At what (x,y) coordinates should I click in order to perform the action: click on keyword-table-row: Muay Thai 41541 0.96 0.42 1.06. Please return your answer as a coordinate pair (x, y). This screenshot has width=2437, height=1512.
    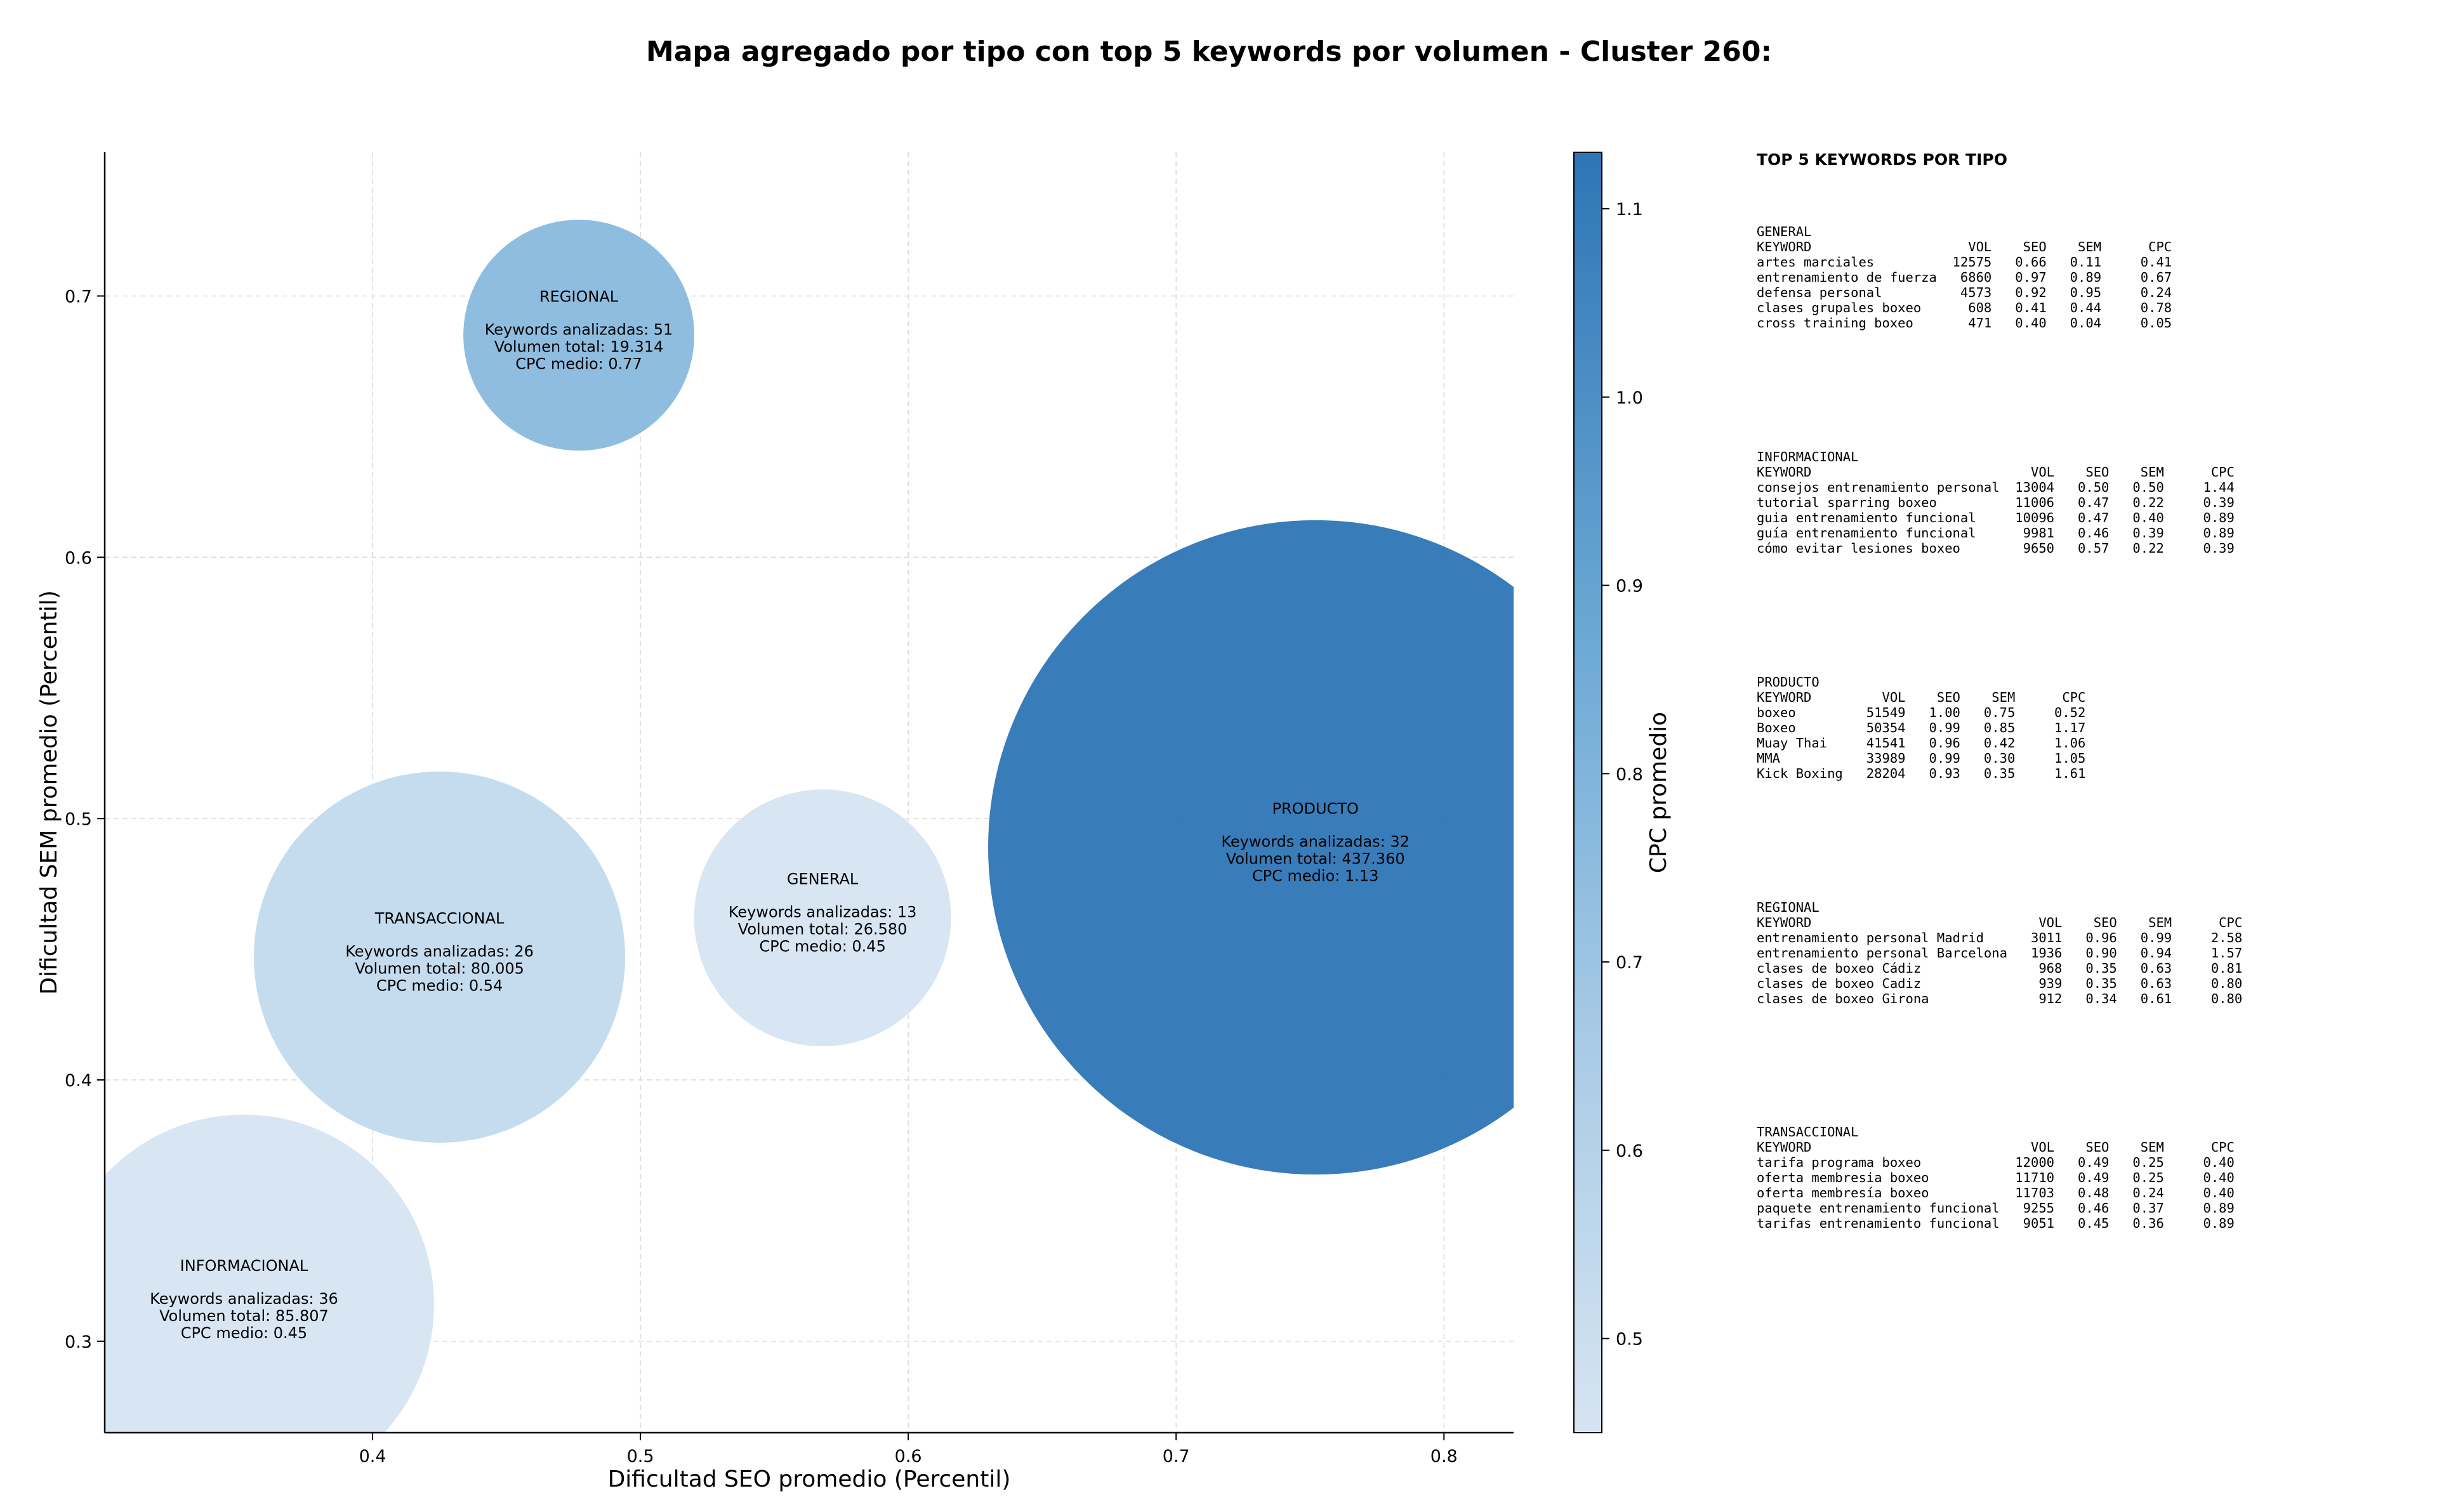
    Looking at the image, I should click on (1921, 743).